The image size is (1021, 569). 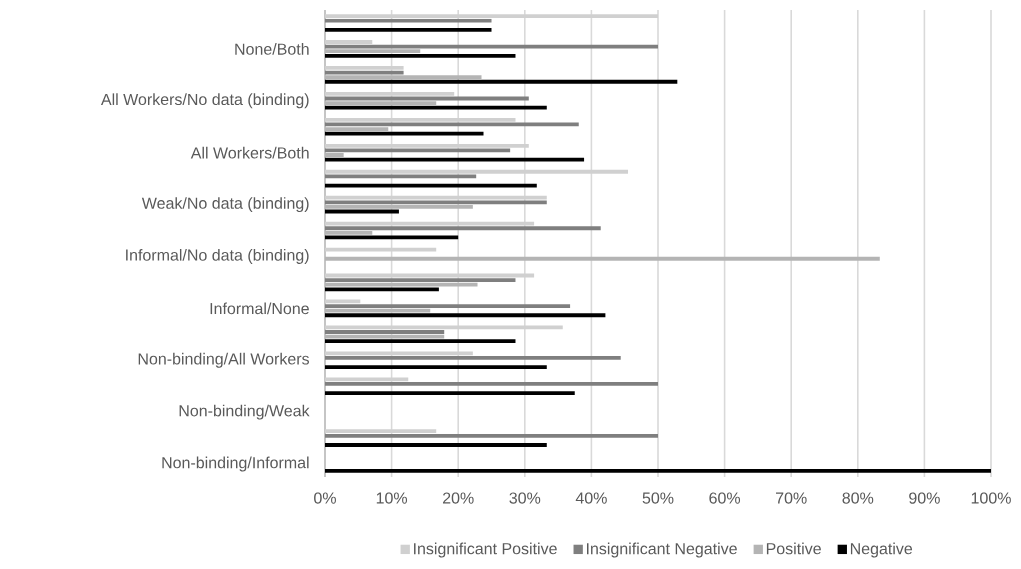 I want to click on x-tick-label: 10%, so click(x=392, y=498).